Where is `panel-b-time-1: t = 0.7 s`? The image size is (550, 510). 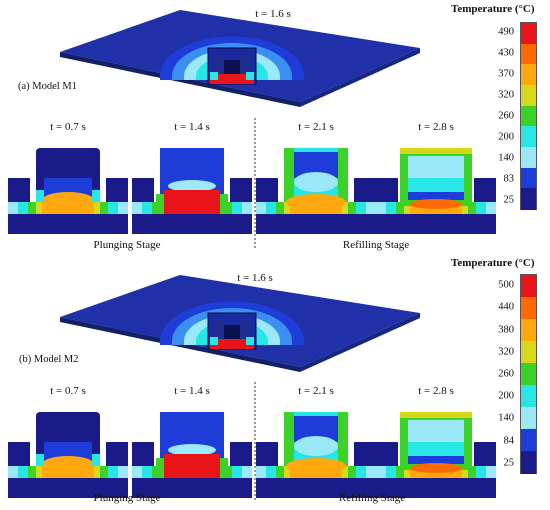 panel-b-time-1: t = 0.7 s is located at coordinates (68, 391).